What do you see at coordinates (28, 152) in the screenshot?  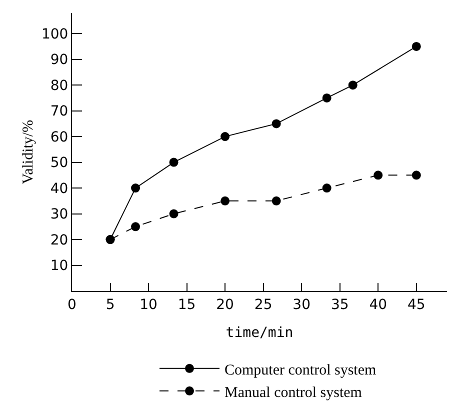 I see `y-axis-title: Validity/%` at bounding box center [28, 152].